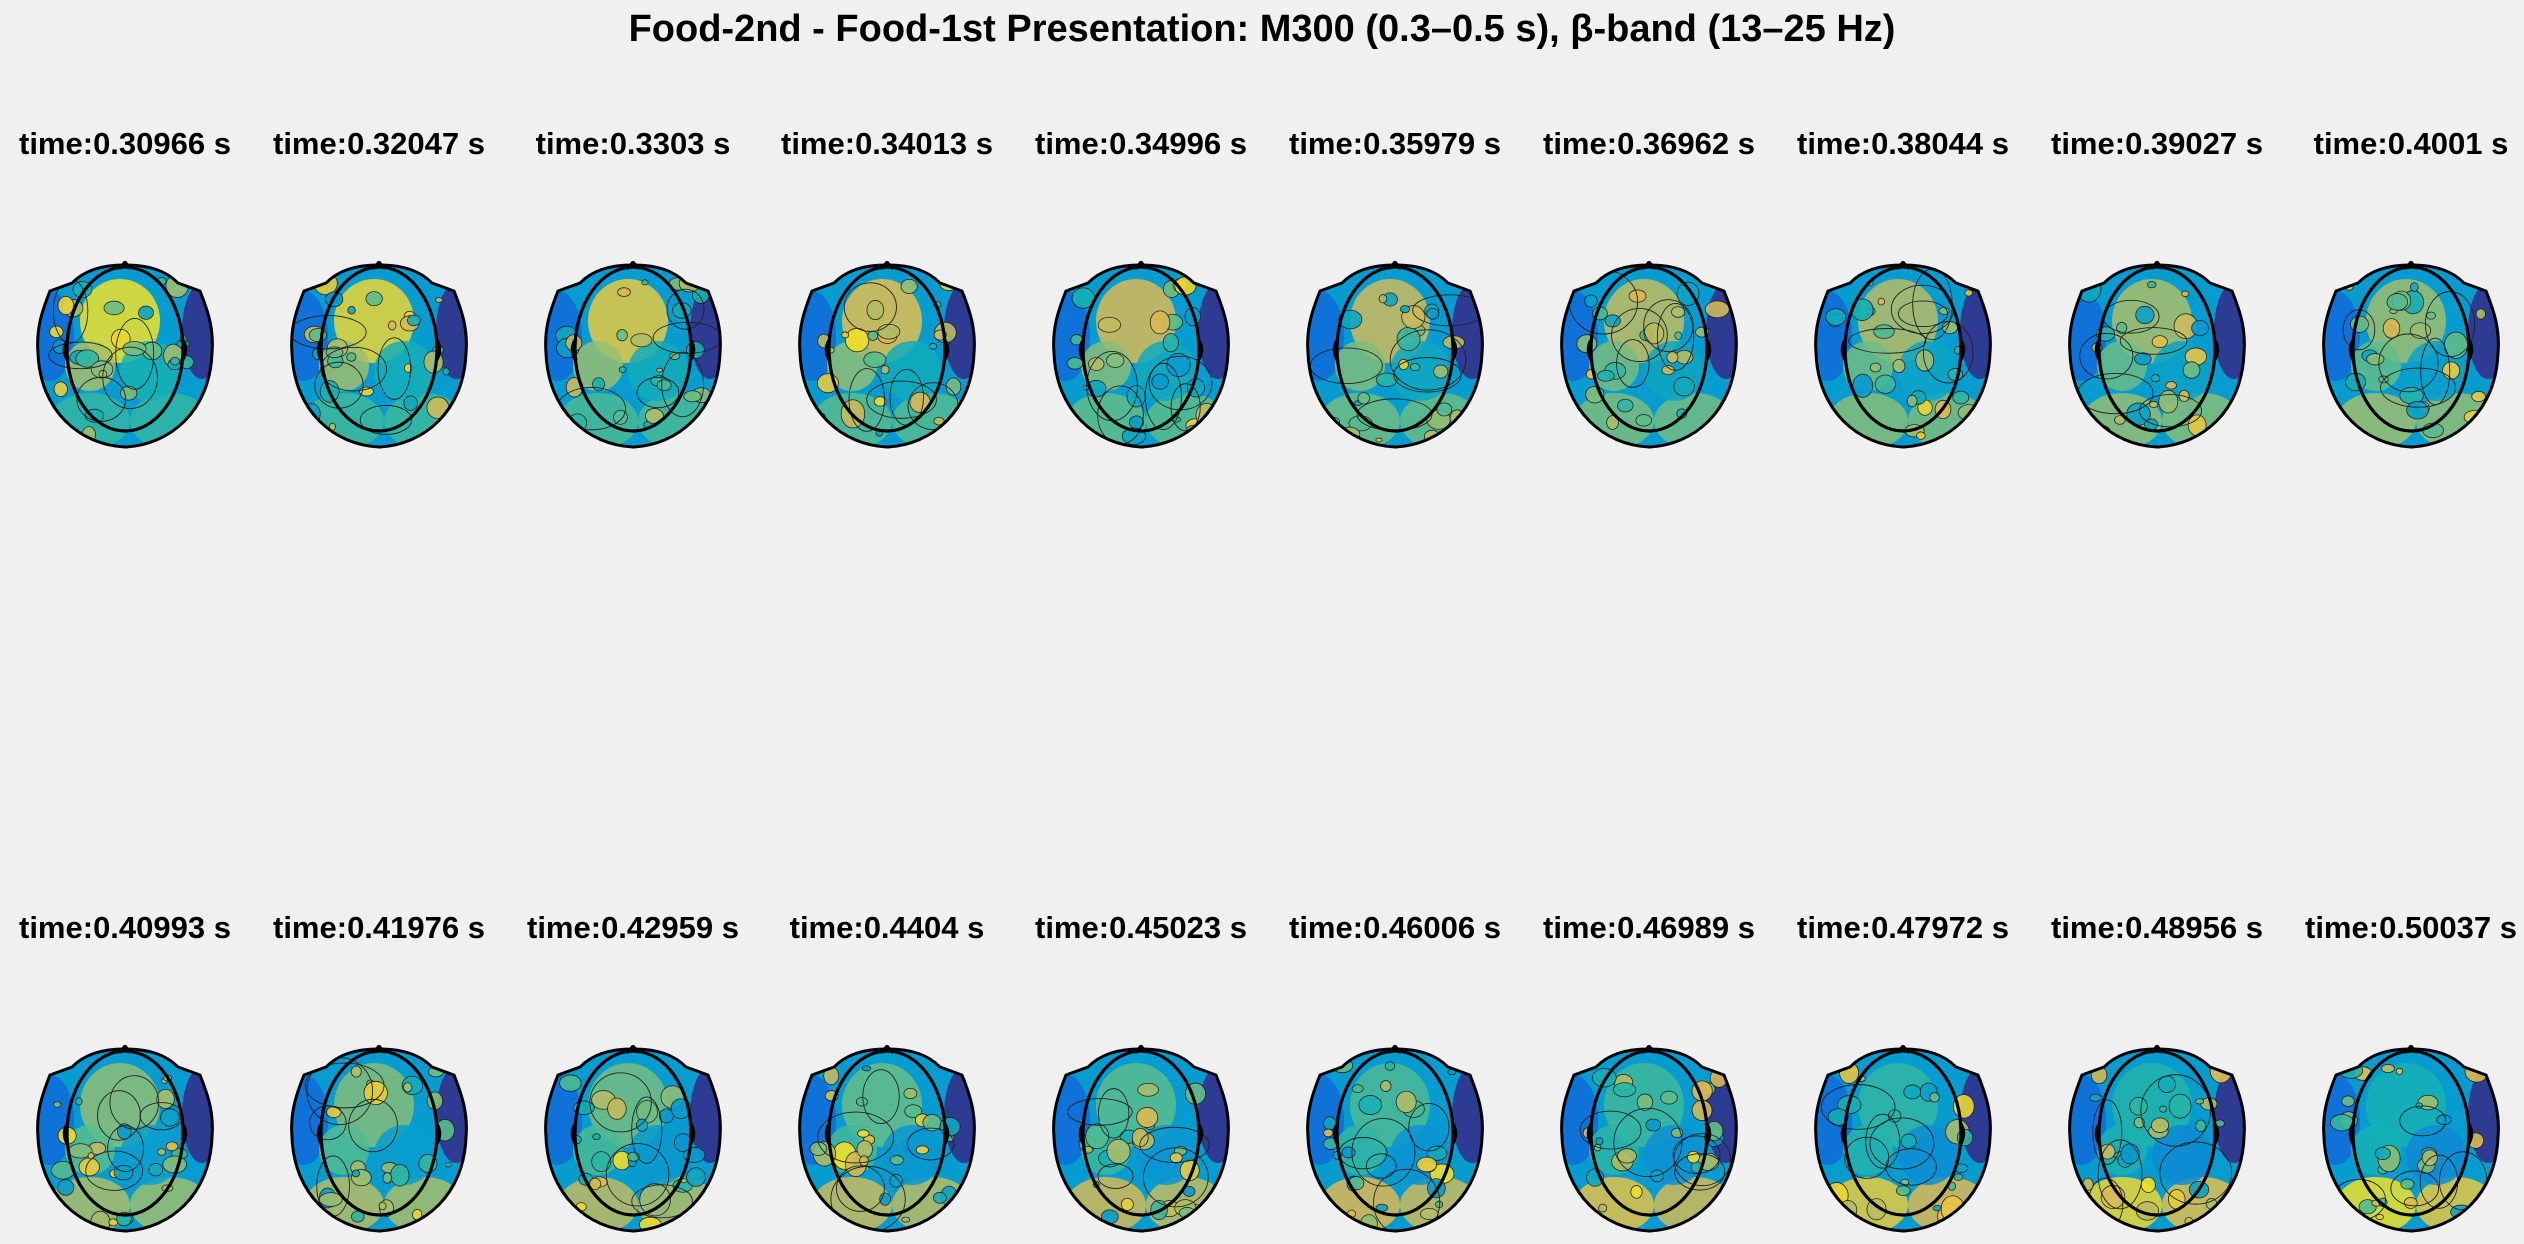  I want to click on panel-time-label: time:0.47972 s, so click(1903, 927).